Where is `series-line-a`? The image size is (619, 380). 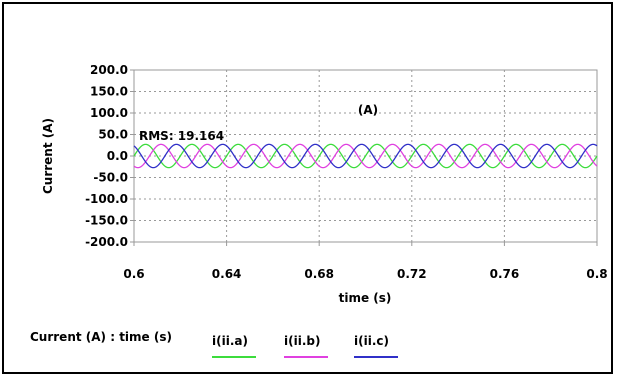
series-line-a is located at coordinates (365, 156).